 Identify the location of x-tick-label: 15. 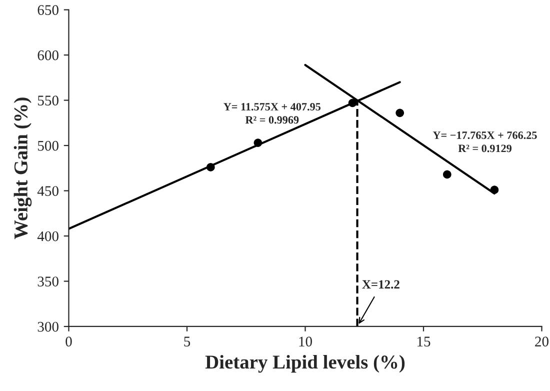
(423, 341).